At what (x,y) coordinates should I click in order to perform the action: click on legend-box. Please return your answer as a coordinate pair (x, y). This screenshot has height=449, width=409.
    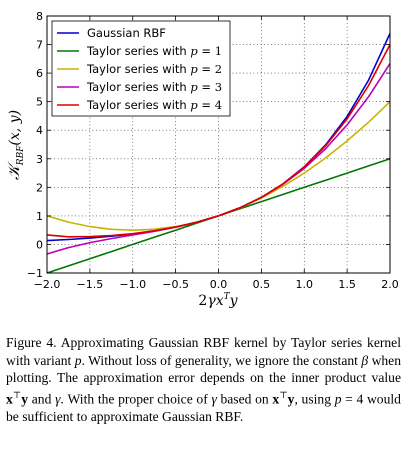
    Looking at the image, I should click on (141, 68).